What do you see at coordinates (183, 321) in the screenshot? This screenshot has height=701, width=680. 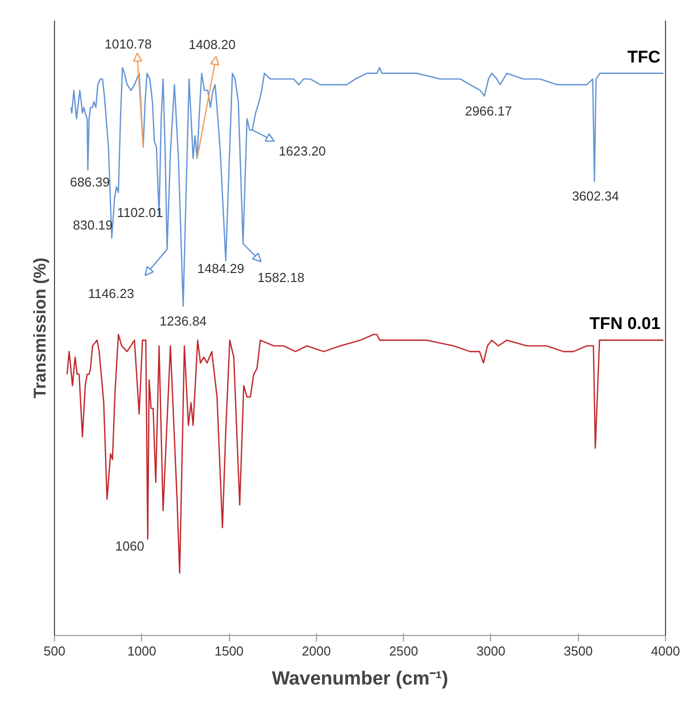 I see `annotation: 1236.84` at bounding box center [183, 321].